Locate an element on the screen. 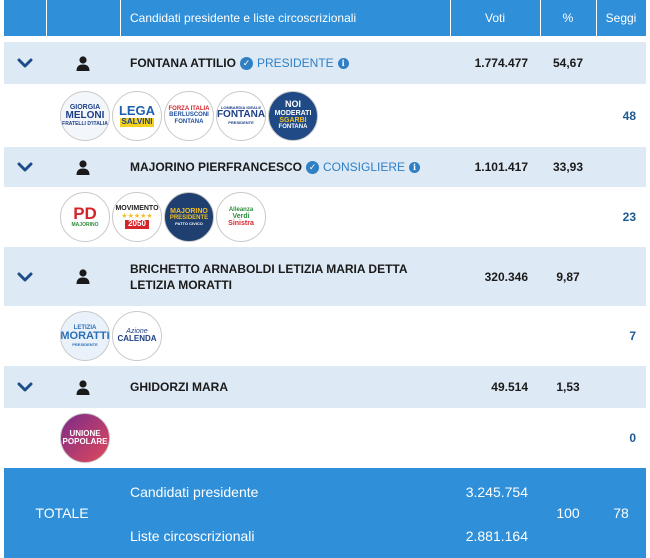  noi-moderati-logo: NOI MODERATI SGARBI FONTANA is located at coordinates (293, 115).